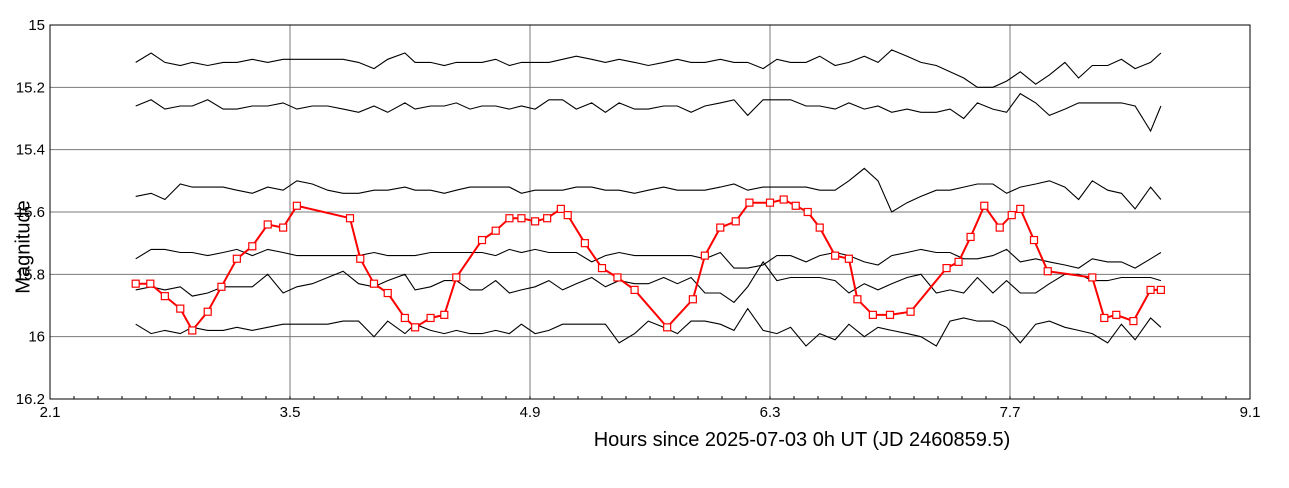  What do you see at coordinates (290, 412) in the screenshot?
I see `x-tick-label: 3.5` at bounding box center [290, 412].